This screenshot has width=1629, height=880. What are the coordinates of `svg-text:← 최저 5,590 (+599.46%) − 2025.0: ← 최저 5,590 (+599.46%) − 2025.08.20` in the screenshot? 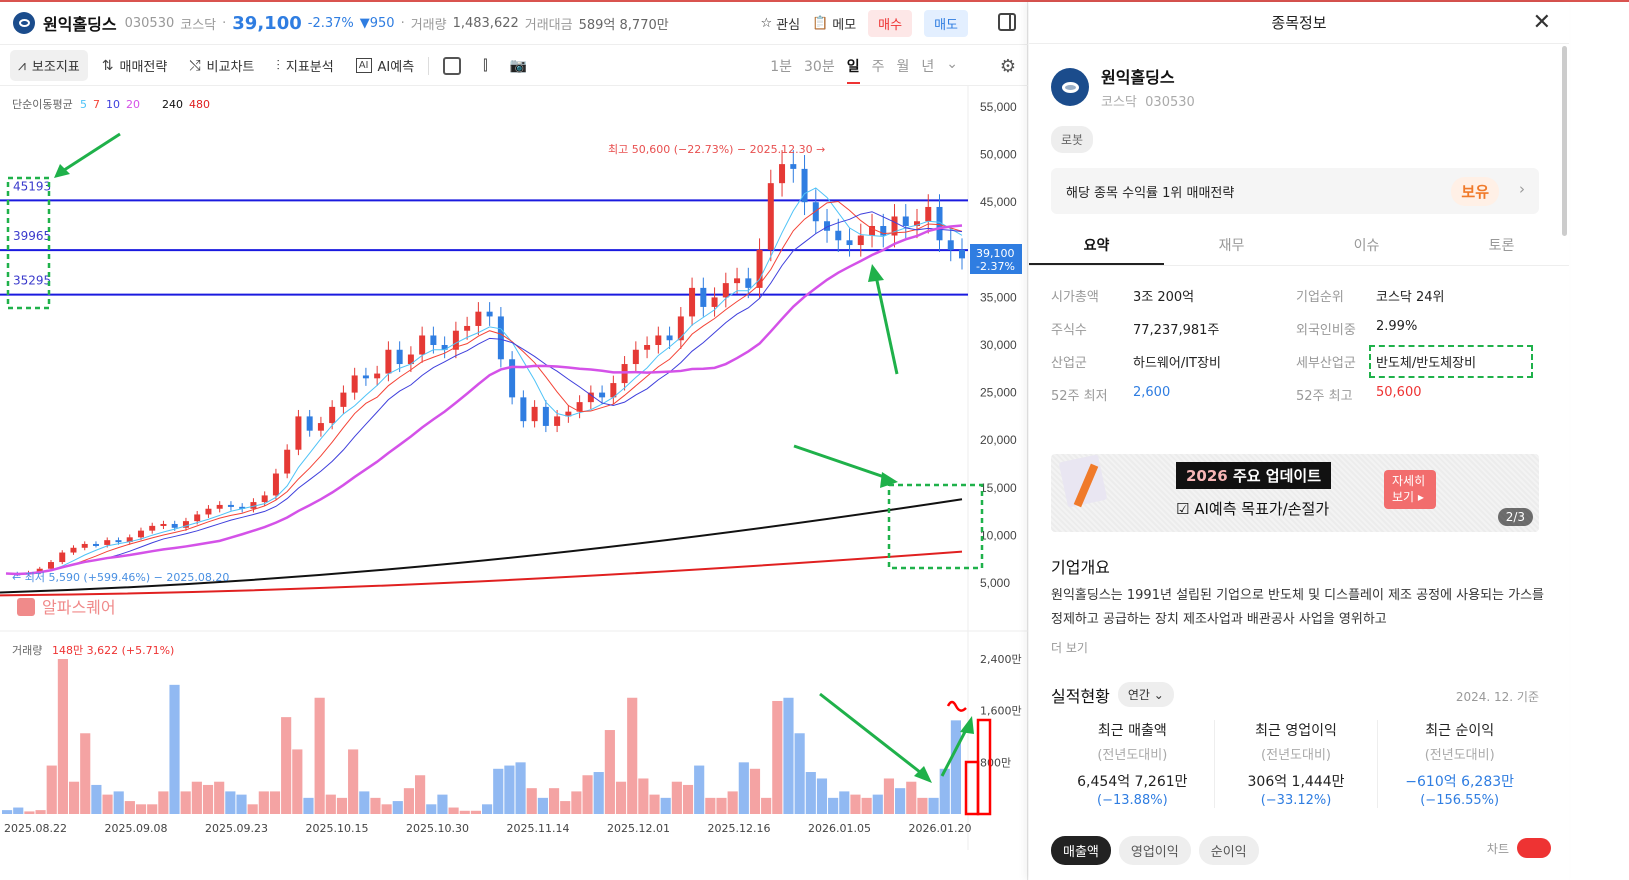 It's located at (120, 577).